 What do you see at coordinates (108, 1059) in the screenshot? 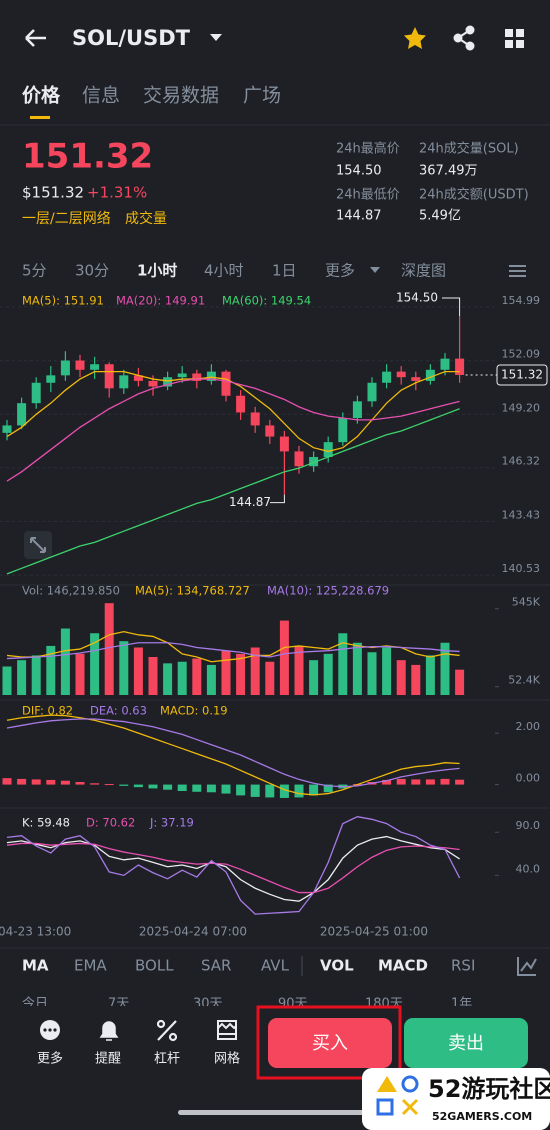
I see `toolbar-label: 提醒` at bounding box center [108, 1059].